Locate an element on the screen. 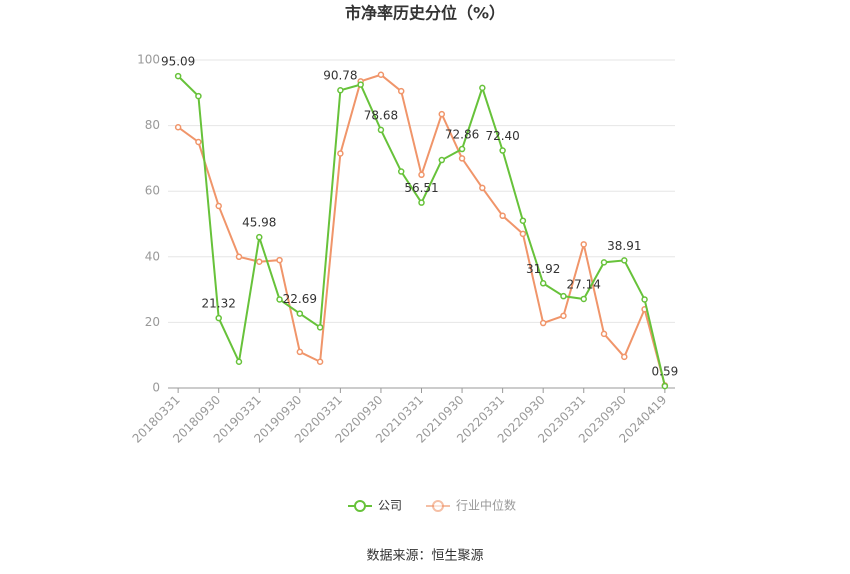 The image size is (850, 574). legend-label: 行业中位数 is located at coordinates (486, 505).